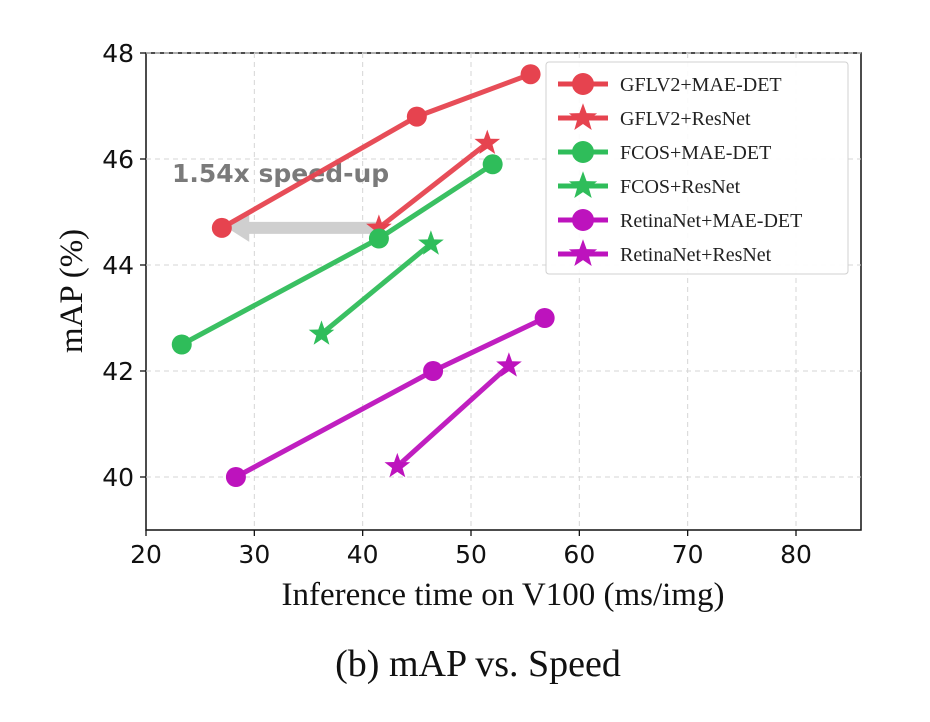  What do you see at coordinates (363, 554) in the screenshot?
I see `x-tick-label: 40` at bounding box center [363, 554].